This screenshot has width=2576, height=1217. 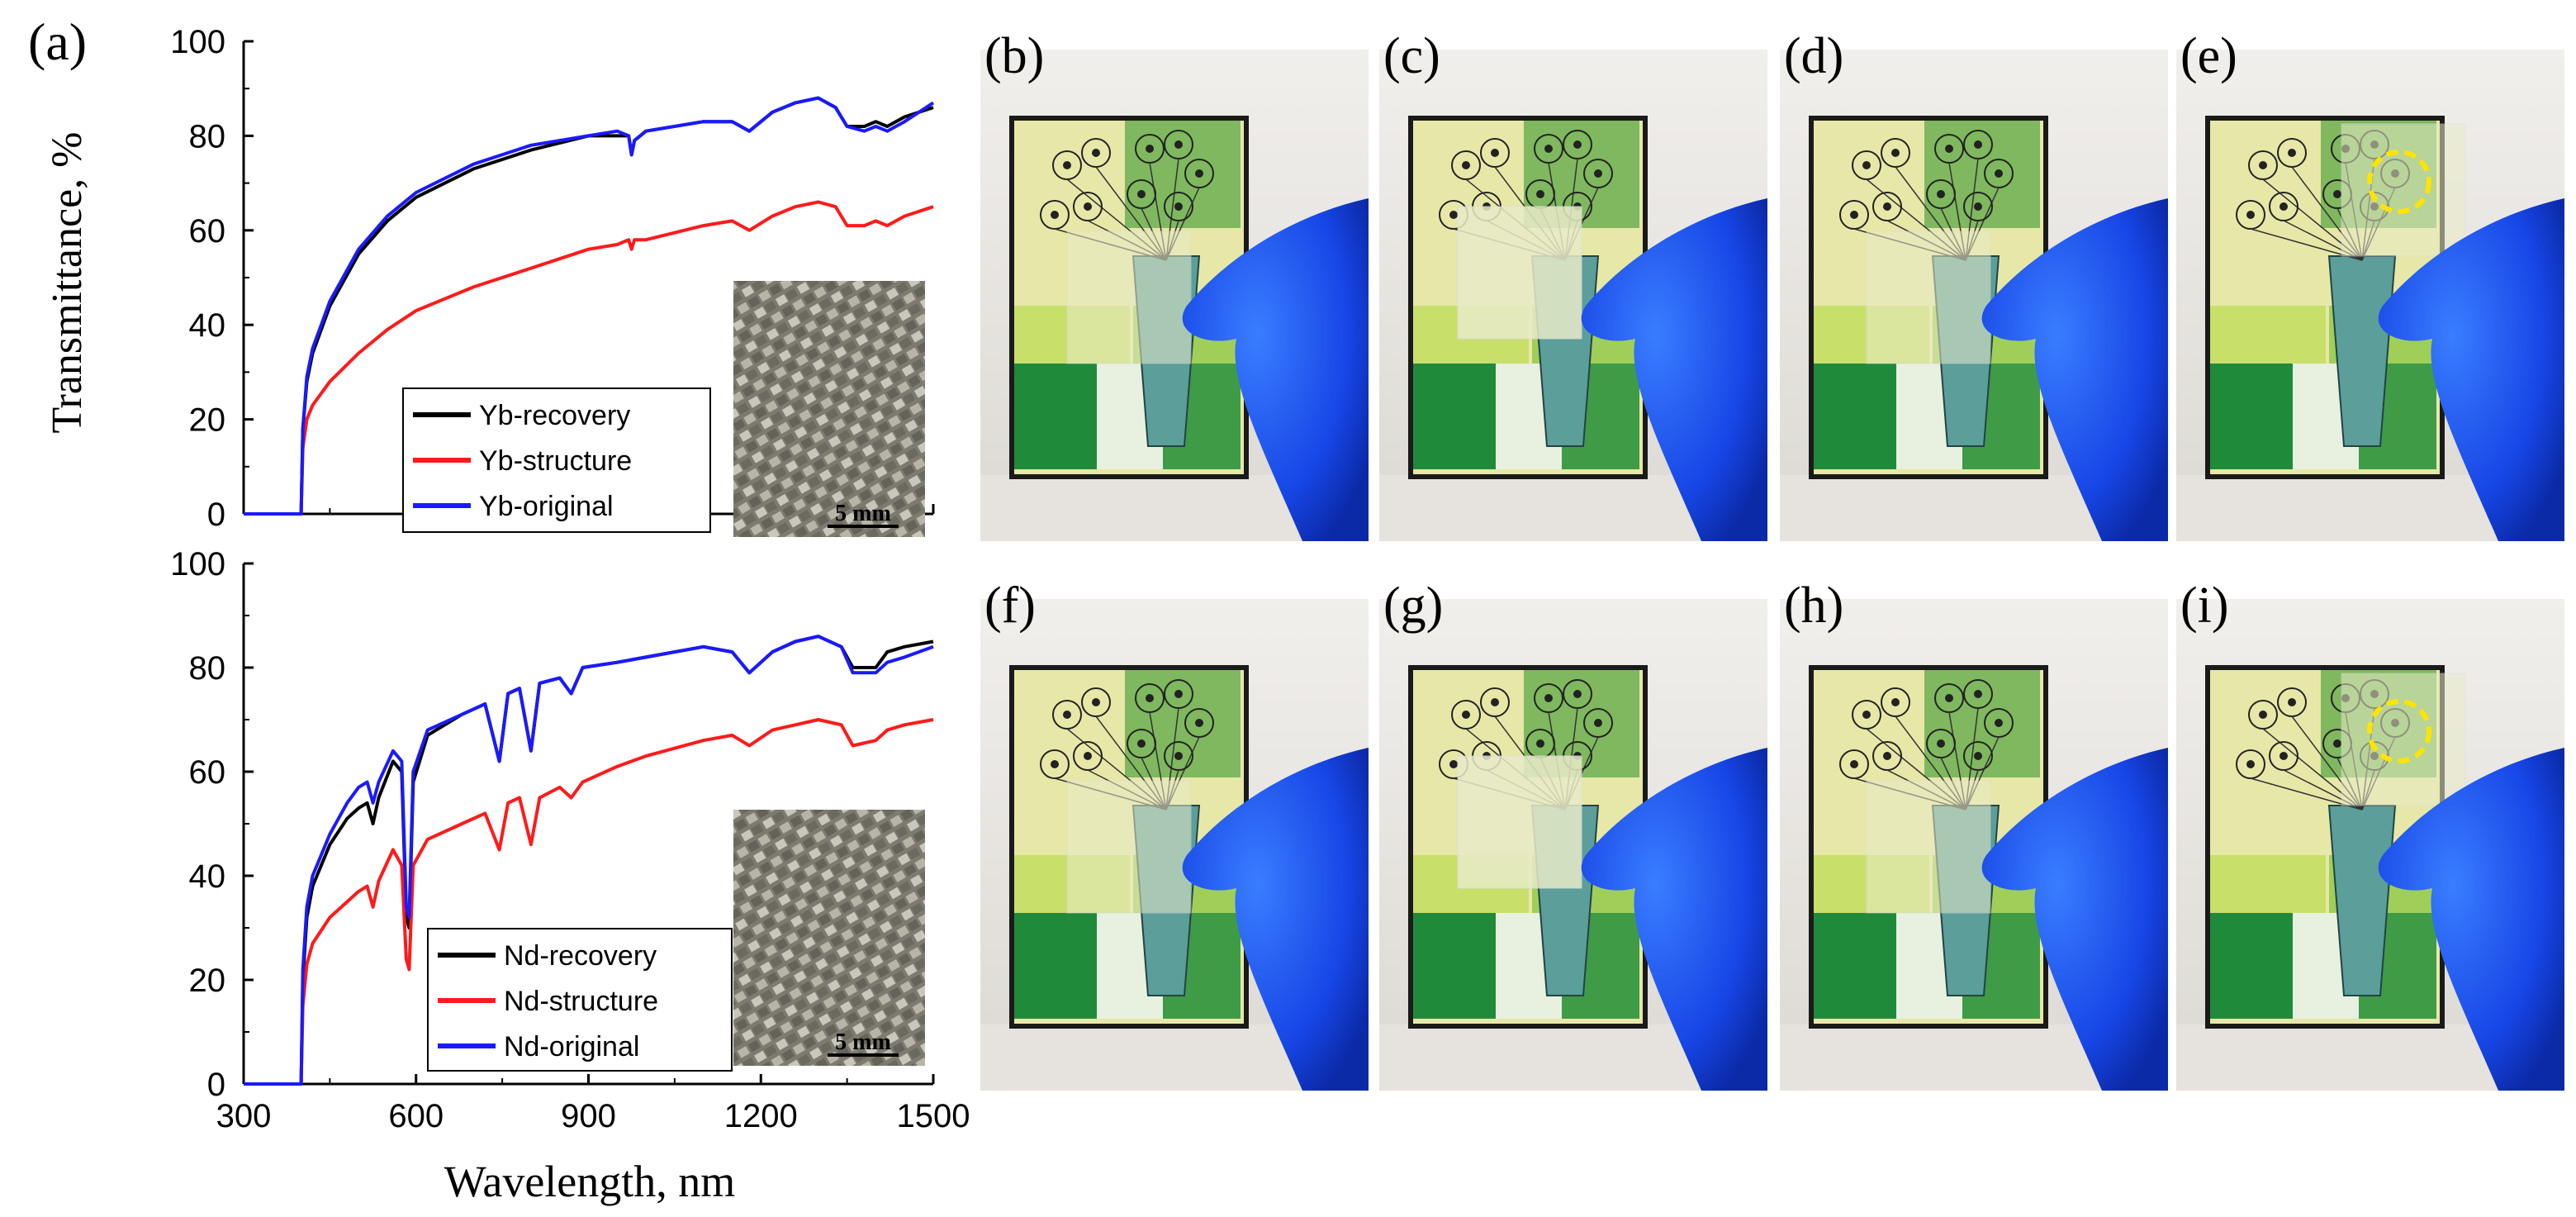 What do you see at coordinates (546, 507) in the screenshot?
I see `legend-label: Yb-original` at bounding box center [546, 507].